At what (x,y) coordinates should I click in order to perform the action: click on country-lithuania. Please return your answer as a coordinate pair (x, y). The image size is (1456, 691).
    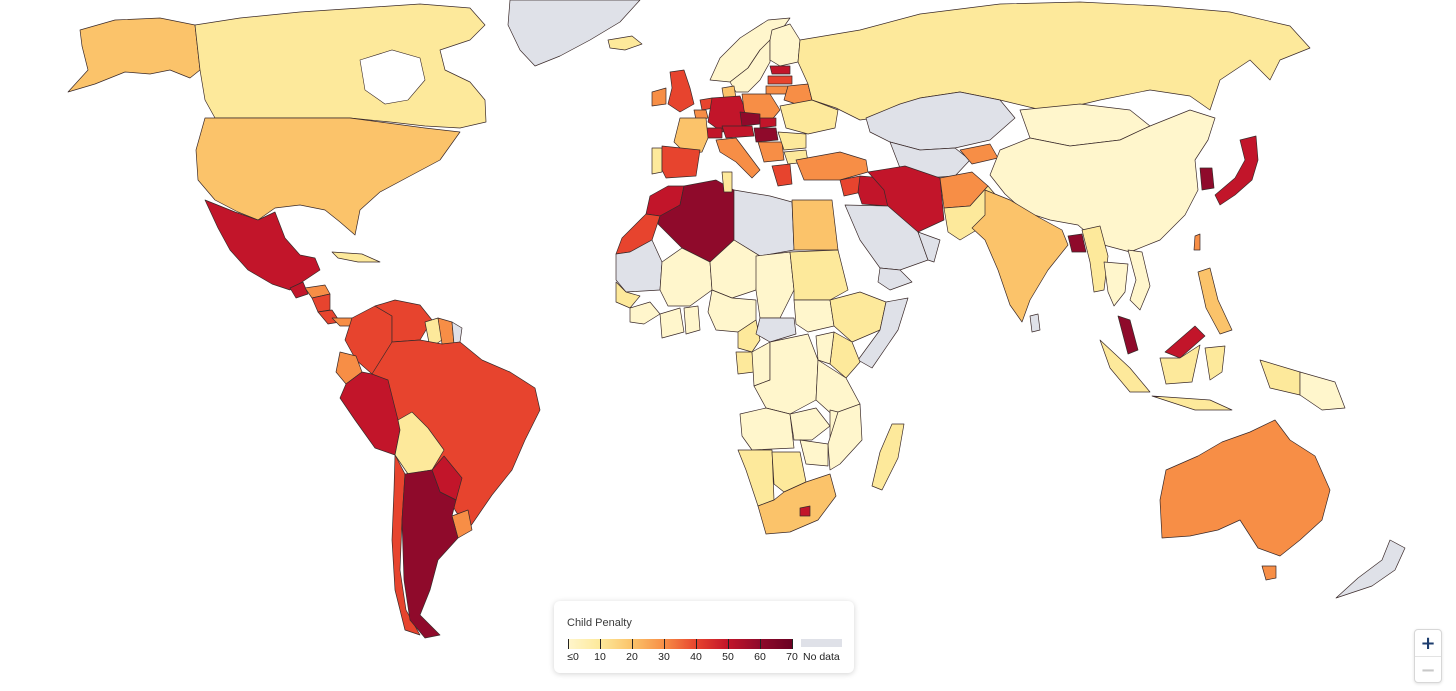
    Looking at the image, I should click on (777, 90).